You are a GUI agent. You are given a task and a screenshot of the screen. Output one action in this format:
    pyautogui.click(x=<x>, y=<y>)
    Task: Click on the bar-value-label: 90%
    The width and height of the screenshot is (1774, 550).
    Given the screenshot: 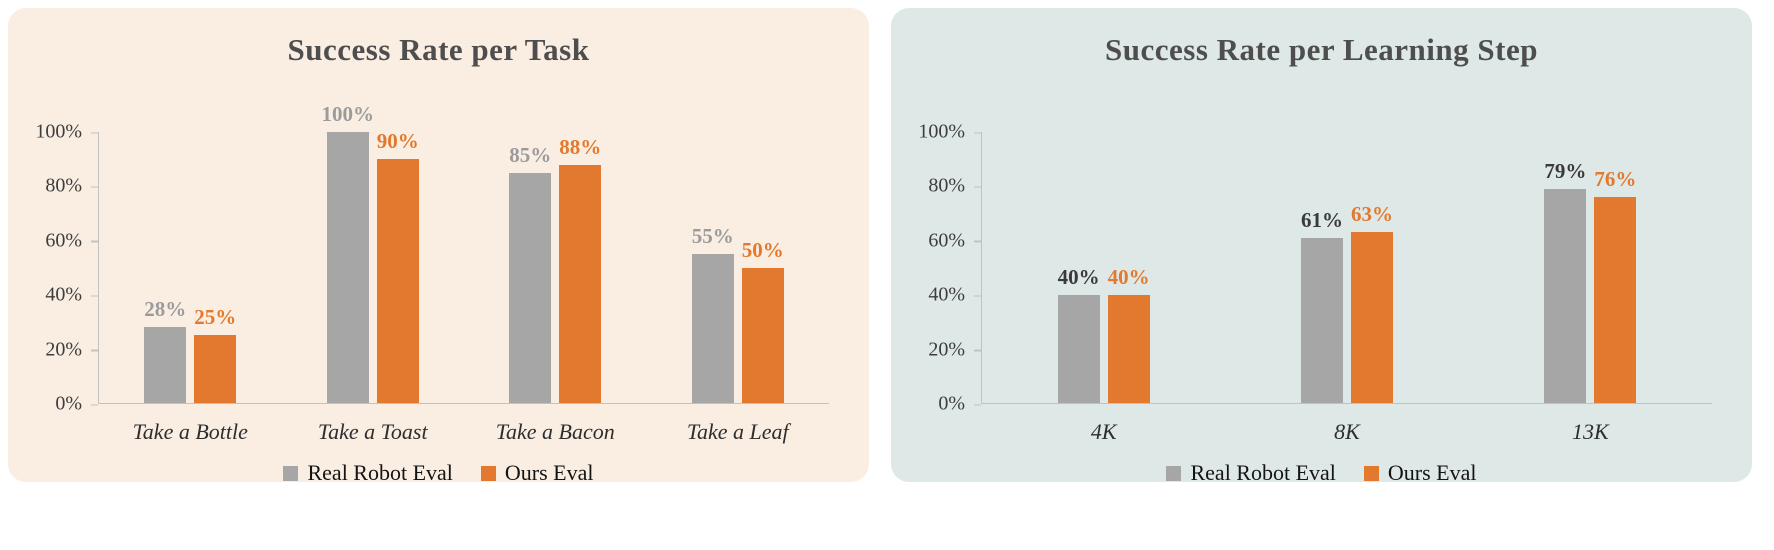 What is the action you would take?
    pyautogui.click(x=397, y=141)
    